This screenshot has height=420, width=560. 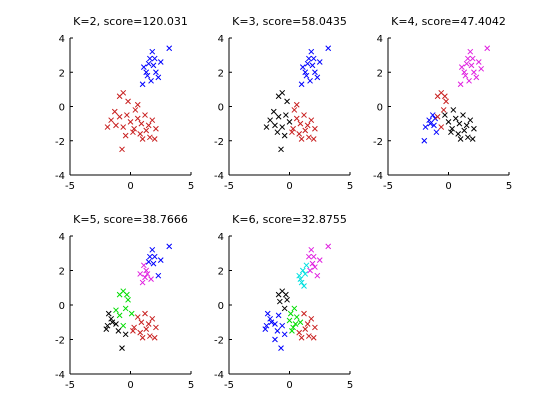 I want to click on subplot-title: K=2, score=120.031, so click(x=130, y=21).